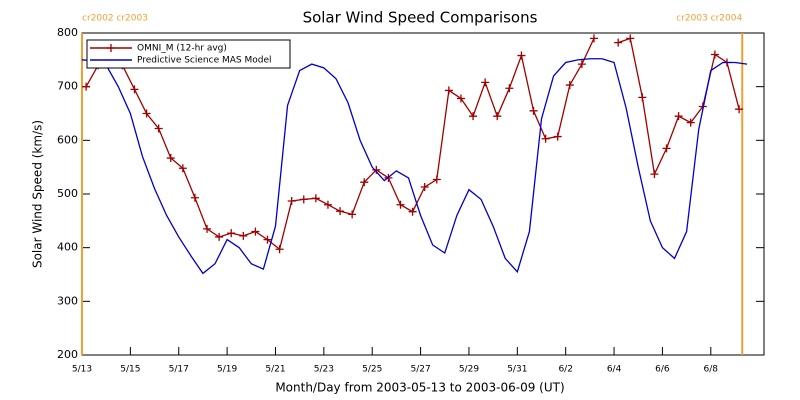 The height and width of the screenshot is (400, 800). Describe the element at coordinates (565, 370) in the screenshot. I see `x-tick-label: 6/2` at that location.